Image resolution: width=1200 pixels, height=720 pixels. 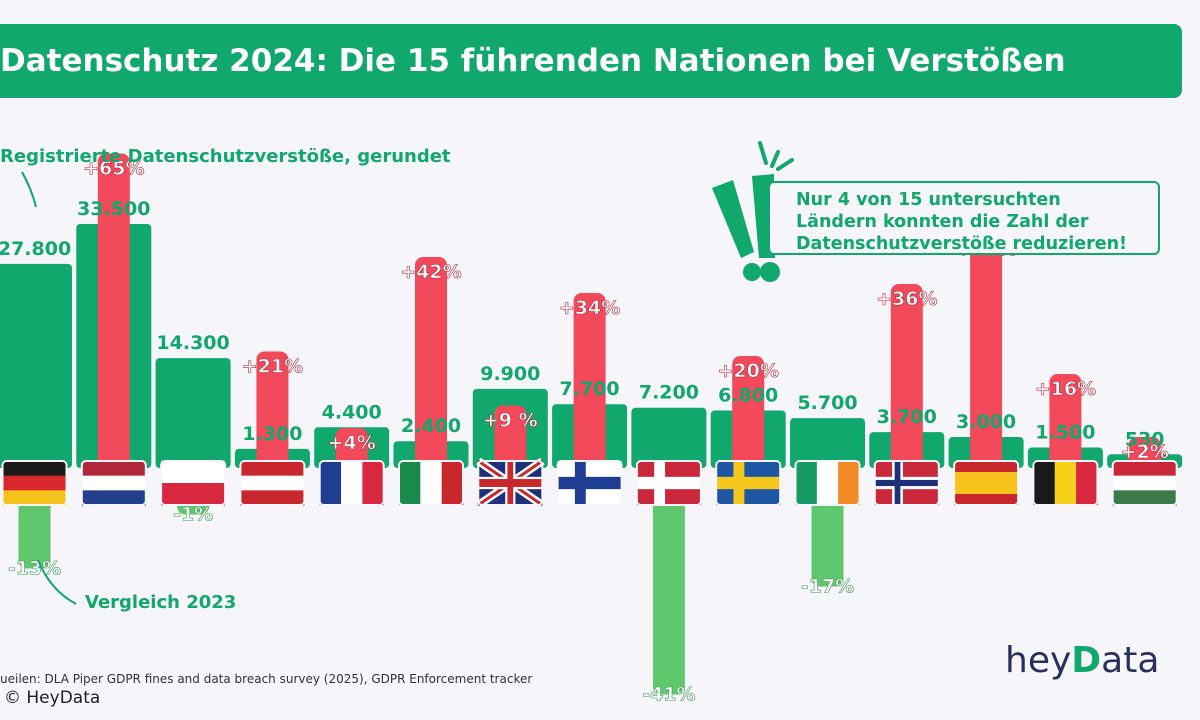 I want to click on france-flag-icon, so click(x=351, y=483).